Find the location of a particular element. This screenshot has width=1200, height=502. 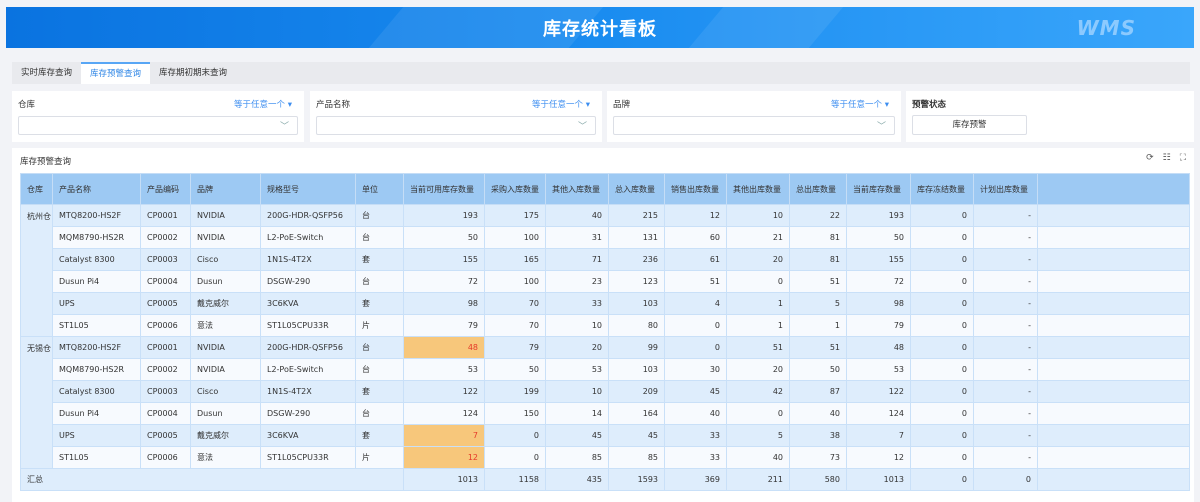

table-cell: 33 is located at coordinates (695, 457).